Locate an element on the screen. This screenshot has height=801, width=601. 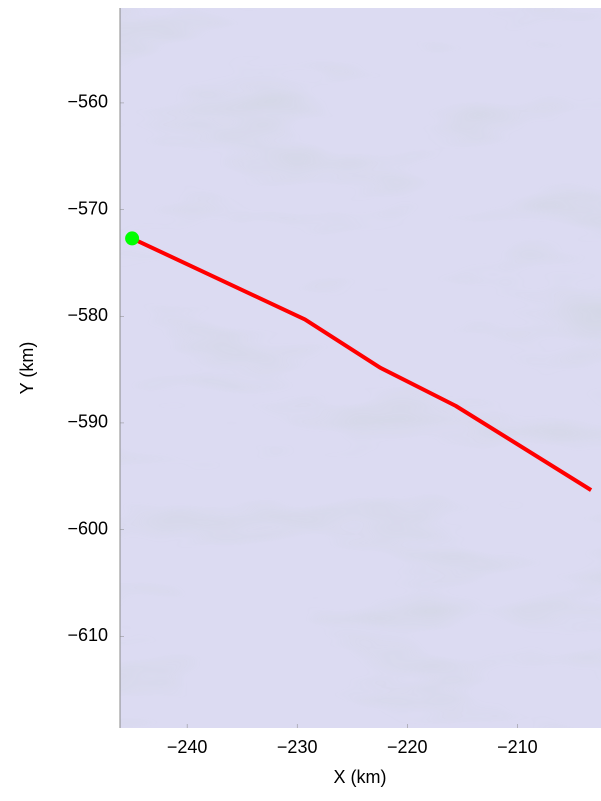
x-tick-label: −230 is located at coordinates (297, 747).